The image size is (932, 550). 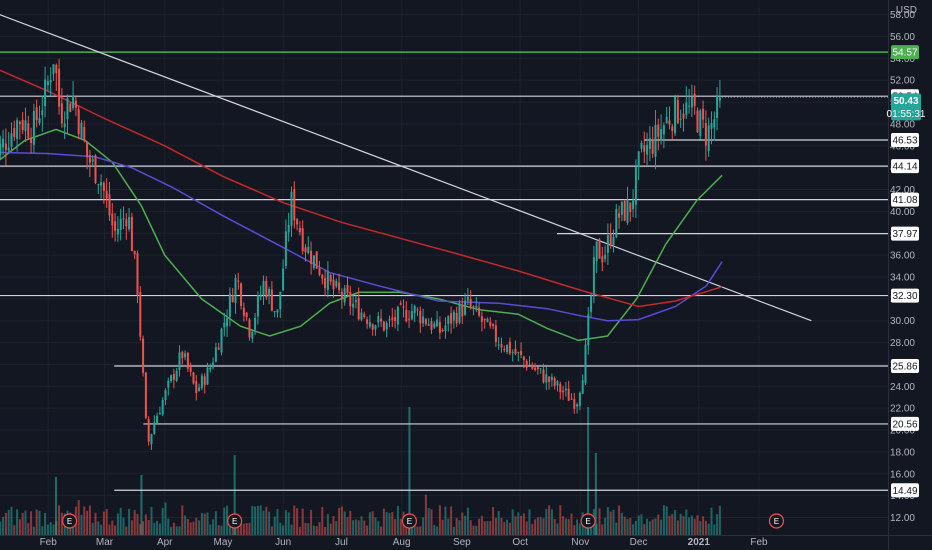 I want to click on y-tick-label: 30.00, so click(x=902, y=321).